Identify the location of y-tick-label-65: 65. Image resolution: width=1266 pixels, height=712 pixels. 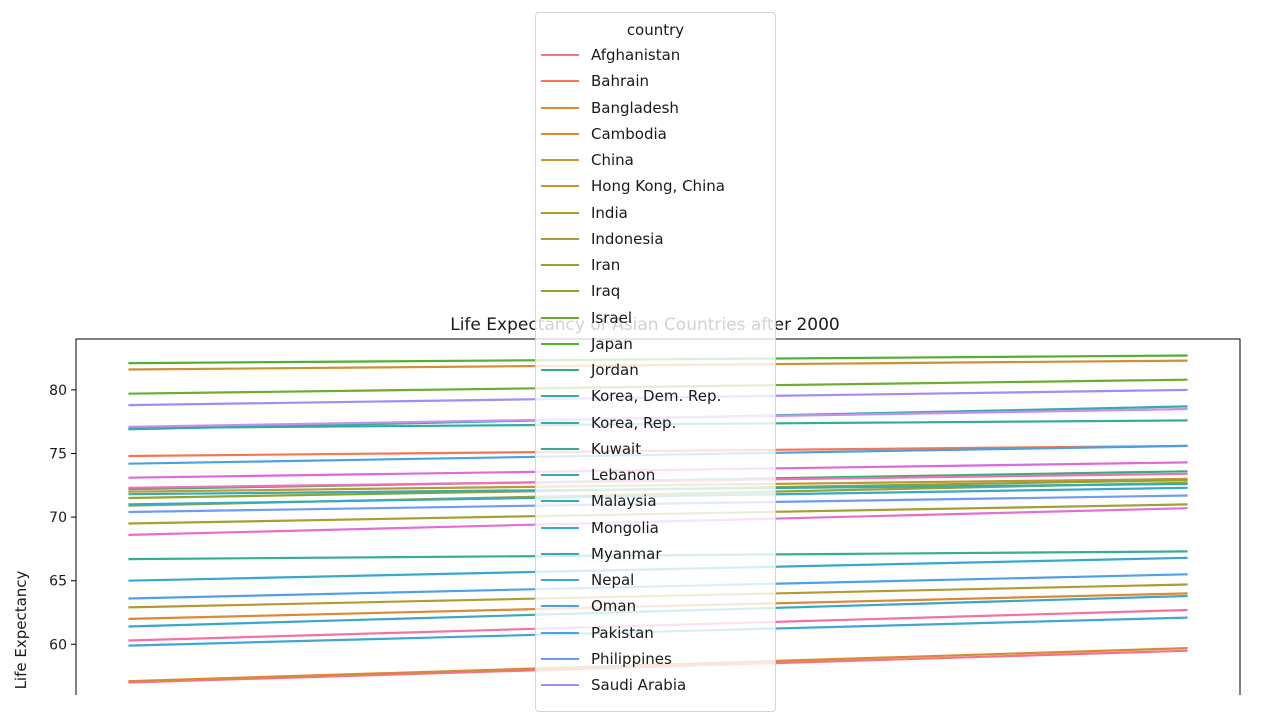
(58, 582).